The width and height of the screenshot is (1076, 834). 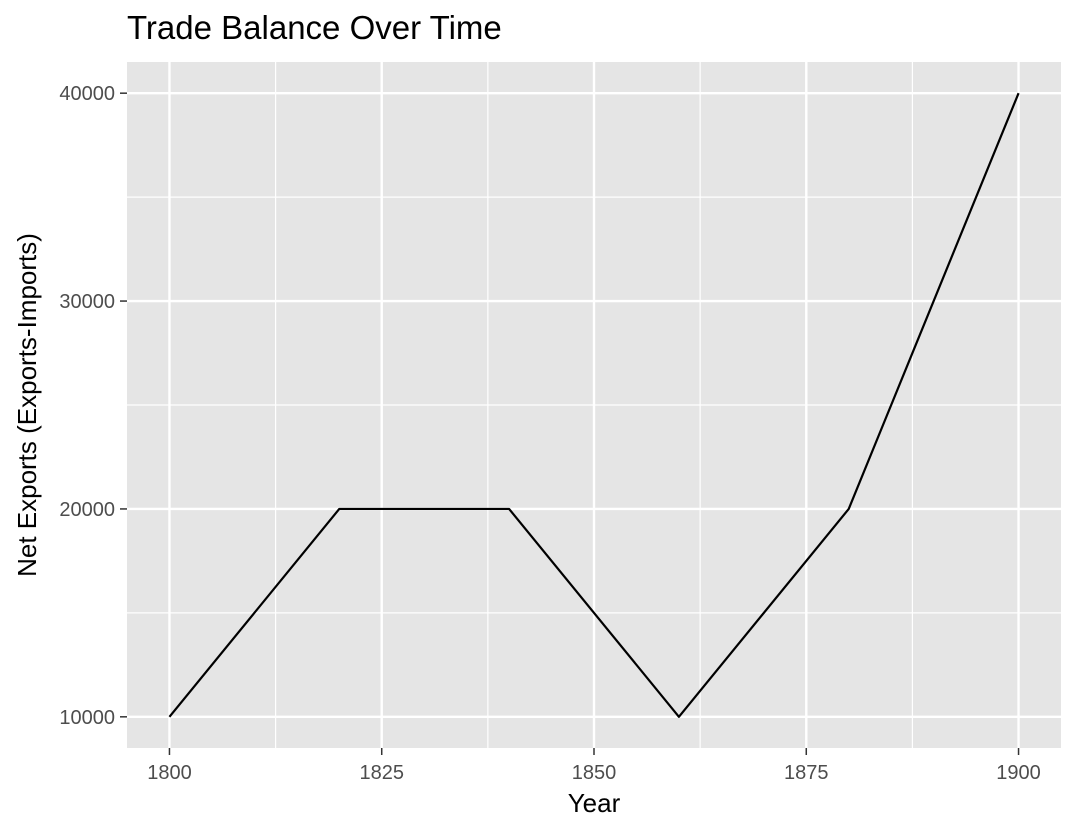 I want to click on y-tick-label: 20000, so click(x=87, y=510).